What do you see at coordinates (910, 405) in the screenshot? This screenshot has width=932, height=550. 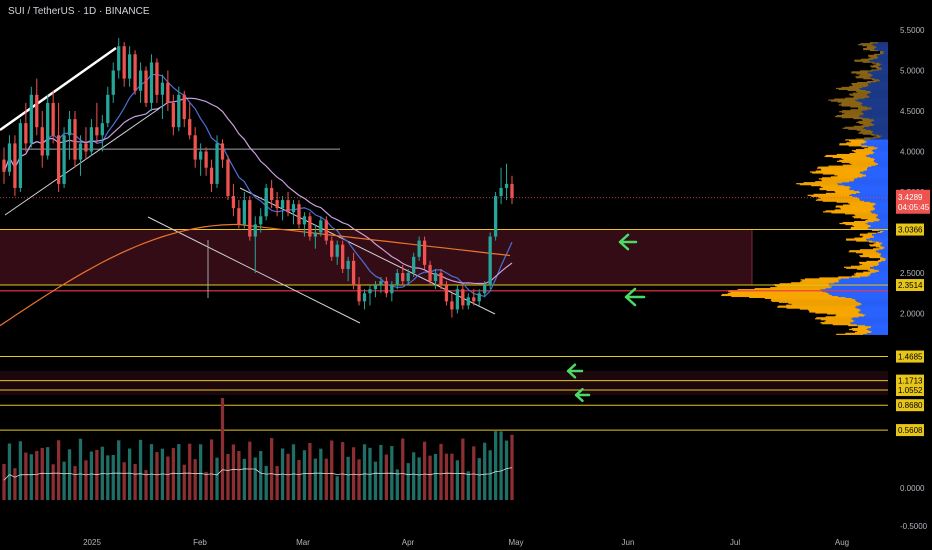 I see `level-price-text: 0.8680` at bounding box center [910, 405].